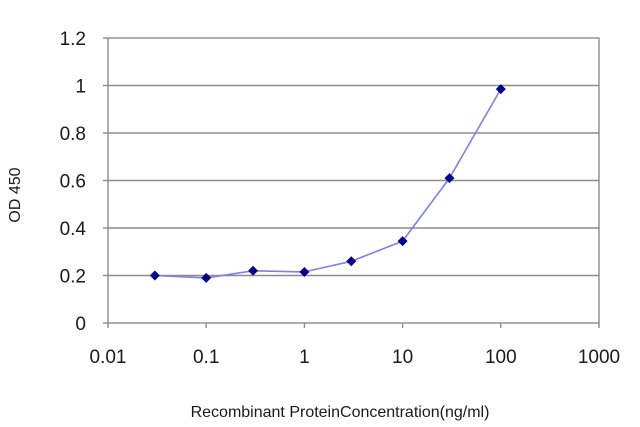 The image size is (640, 427). I want to click on x-tick-label: 1, so click(304, 357).